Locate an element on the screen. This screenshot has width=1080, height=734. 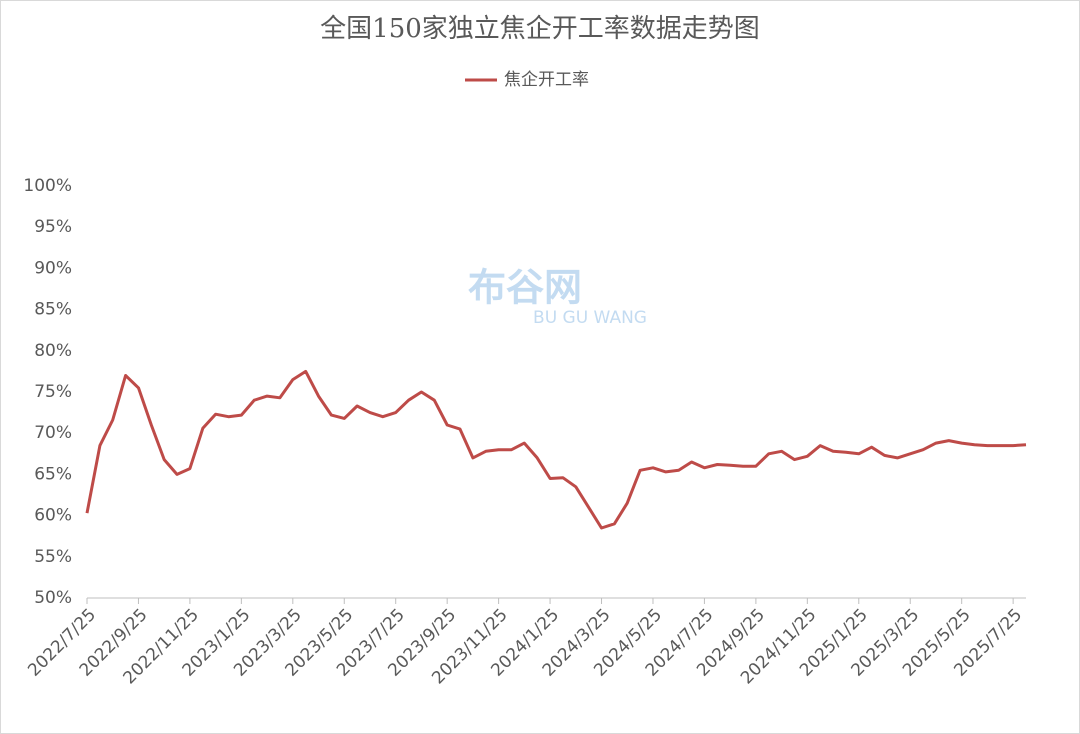
y-tick-label: 75% is located at coordinates (53, 392).